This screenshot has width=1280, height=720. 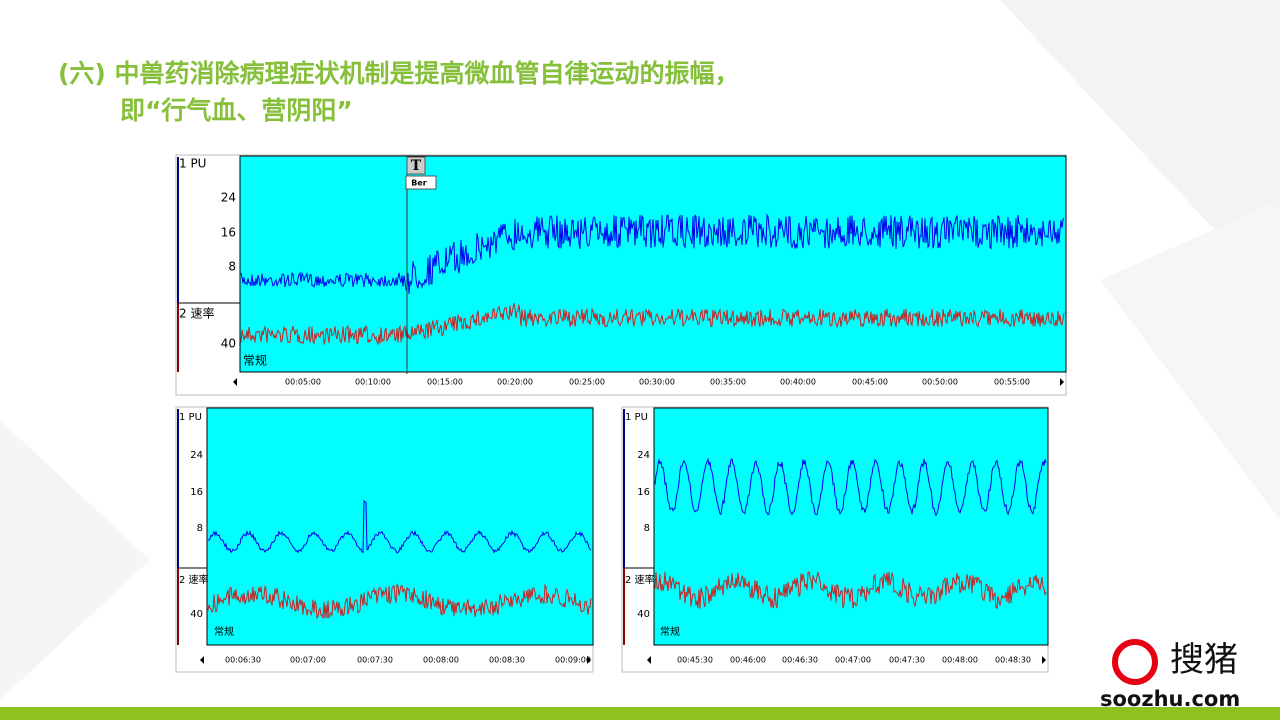 I want to click on time-label: 00:46:30, so click(x=800, y=660).